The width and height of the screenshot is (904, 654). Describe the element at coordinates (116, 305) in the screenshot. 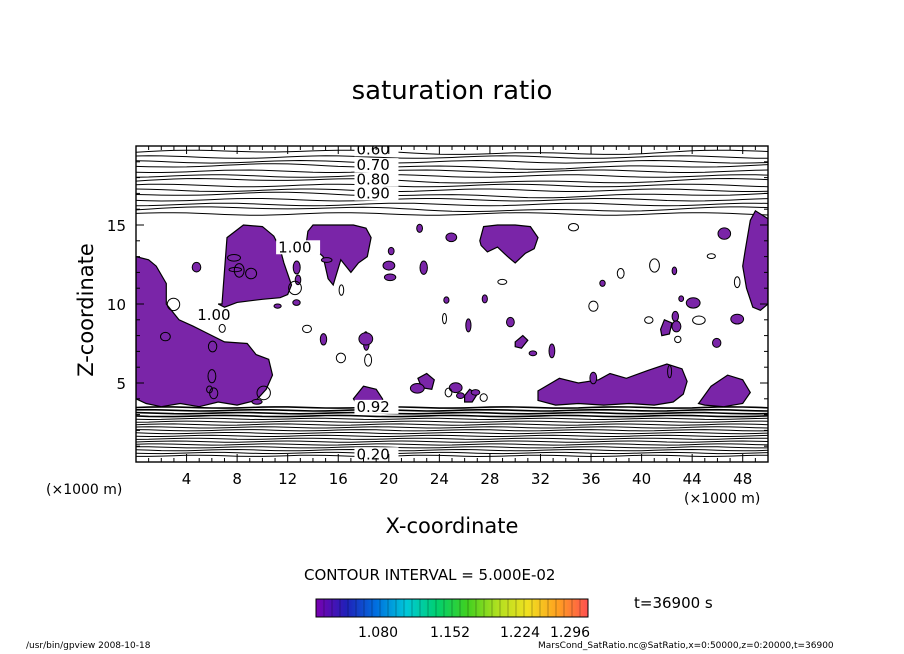

I see `y-tick-label: 10` at that location.